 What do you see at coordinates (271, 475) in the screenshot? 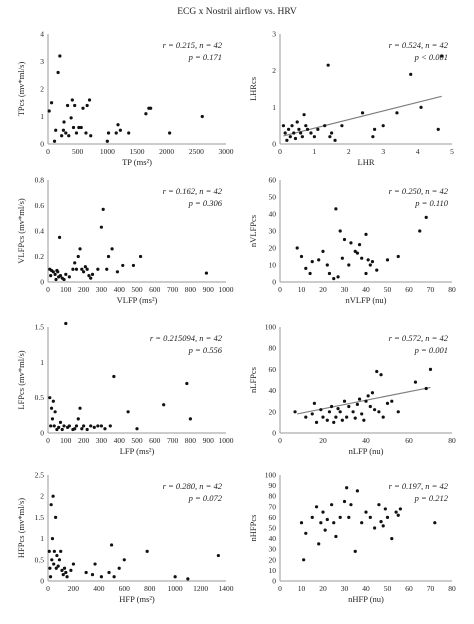
I see `y-tick-label: 100` at bounding box center [271, 475].